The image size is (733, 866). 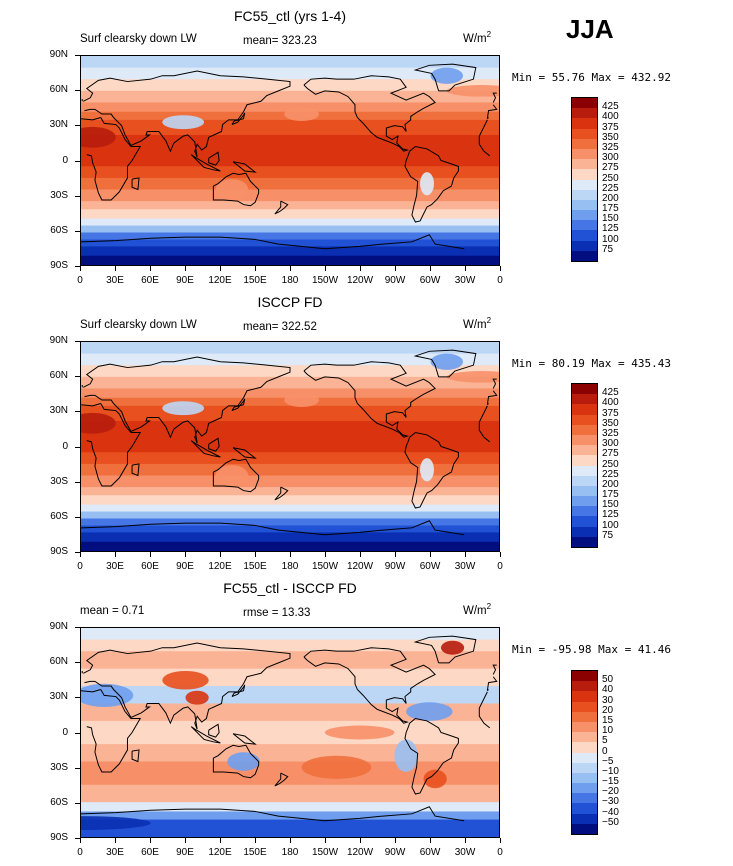 What do you see at coordinates (138, 39) in the screenshot?
I see `panel-left-text: Surf clearsky down LW` at bounding box center [138, 39].